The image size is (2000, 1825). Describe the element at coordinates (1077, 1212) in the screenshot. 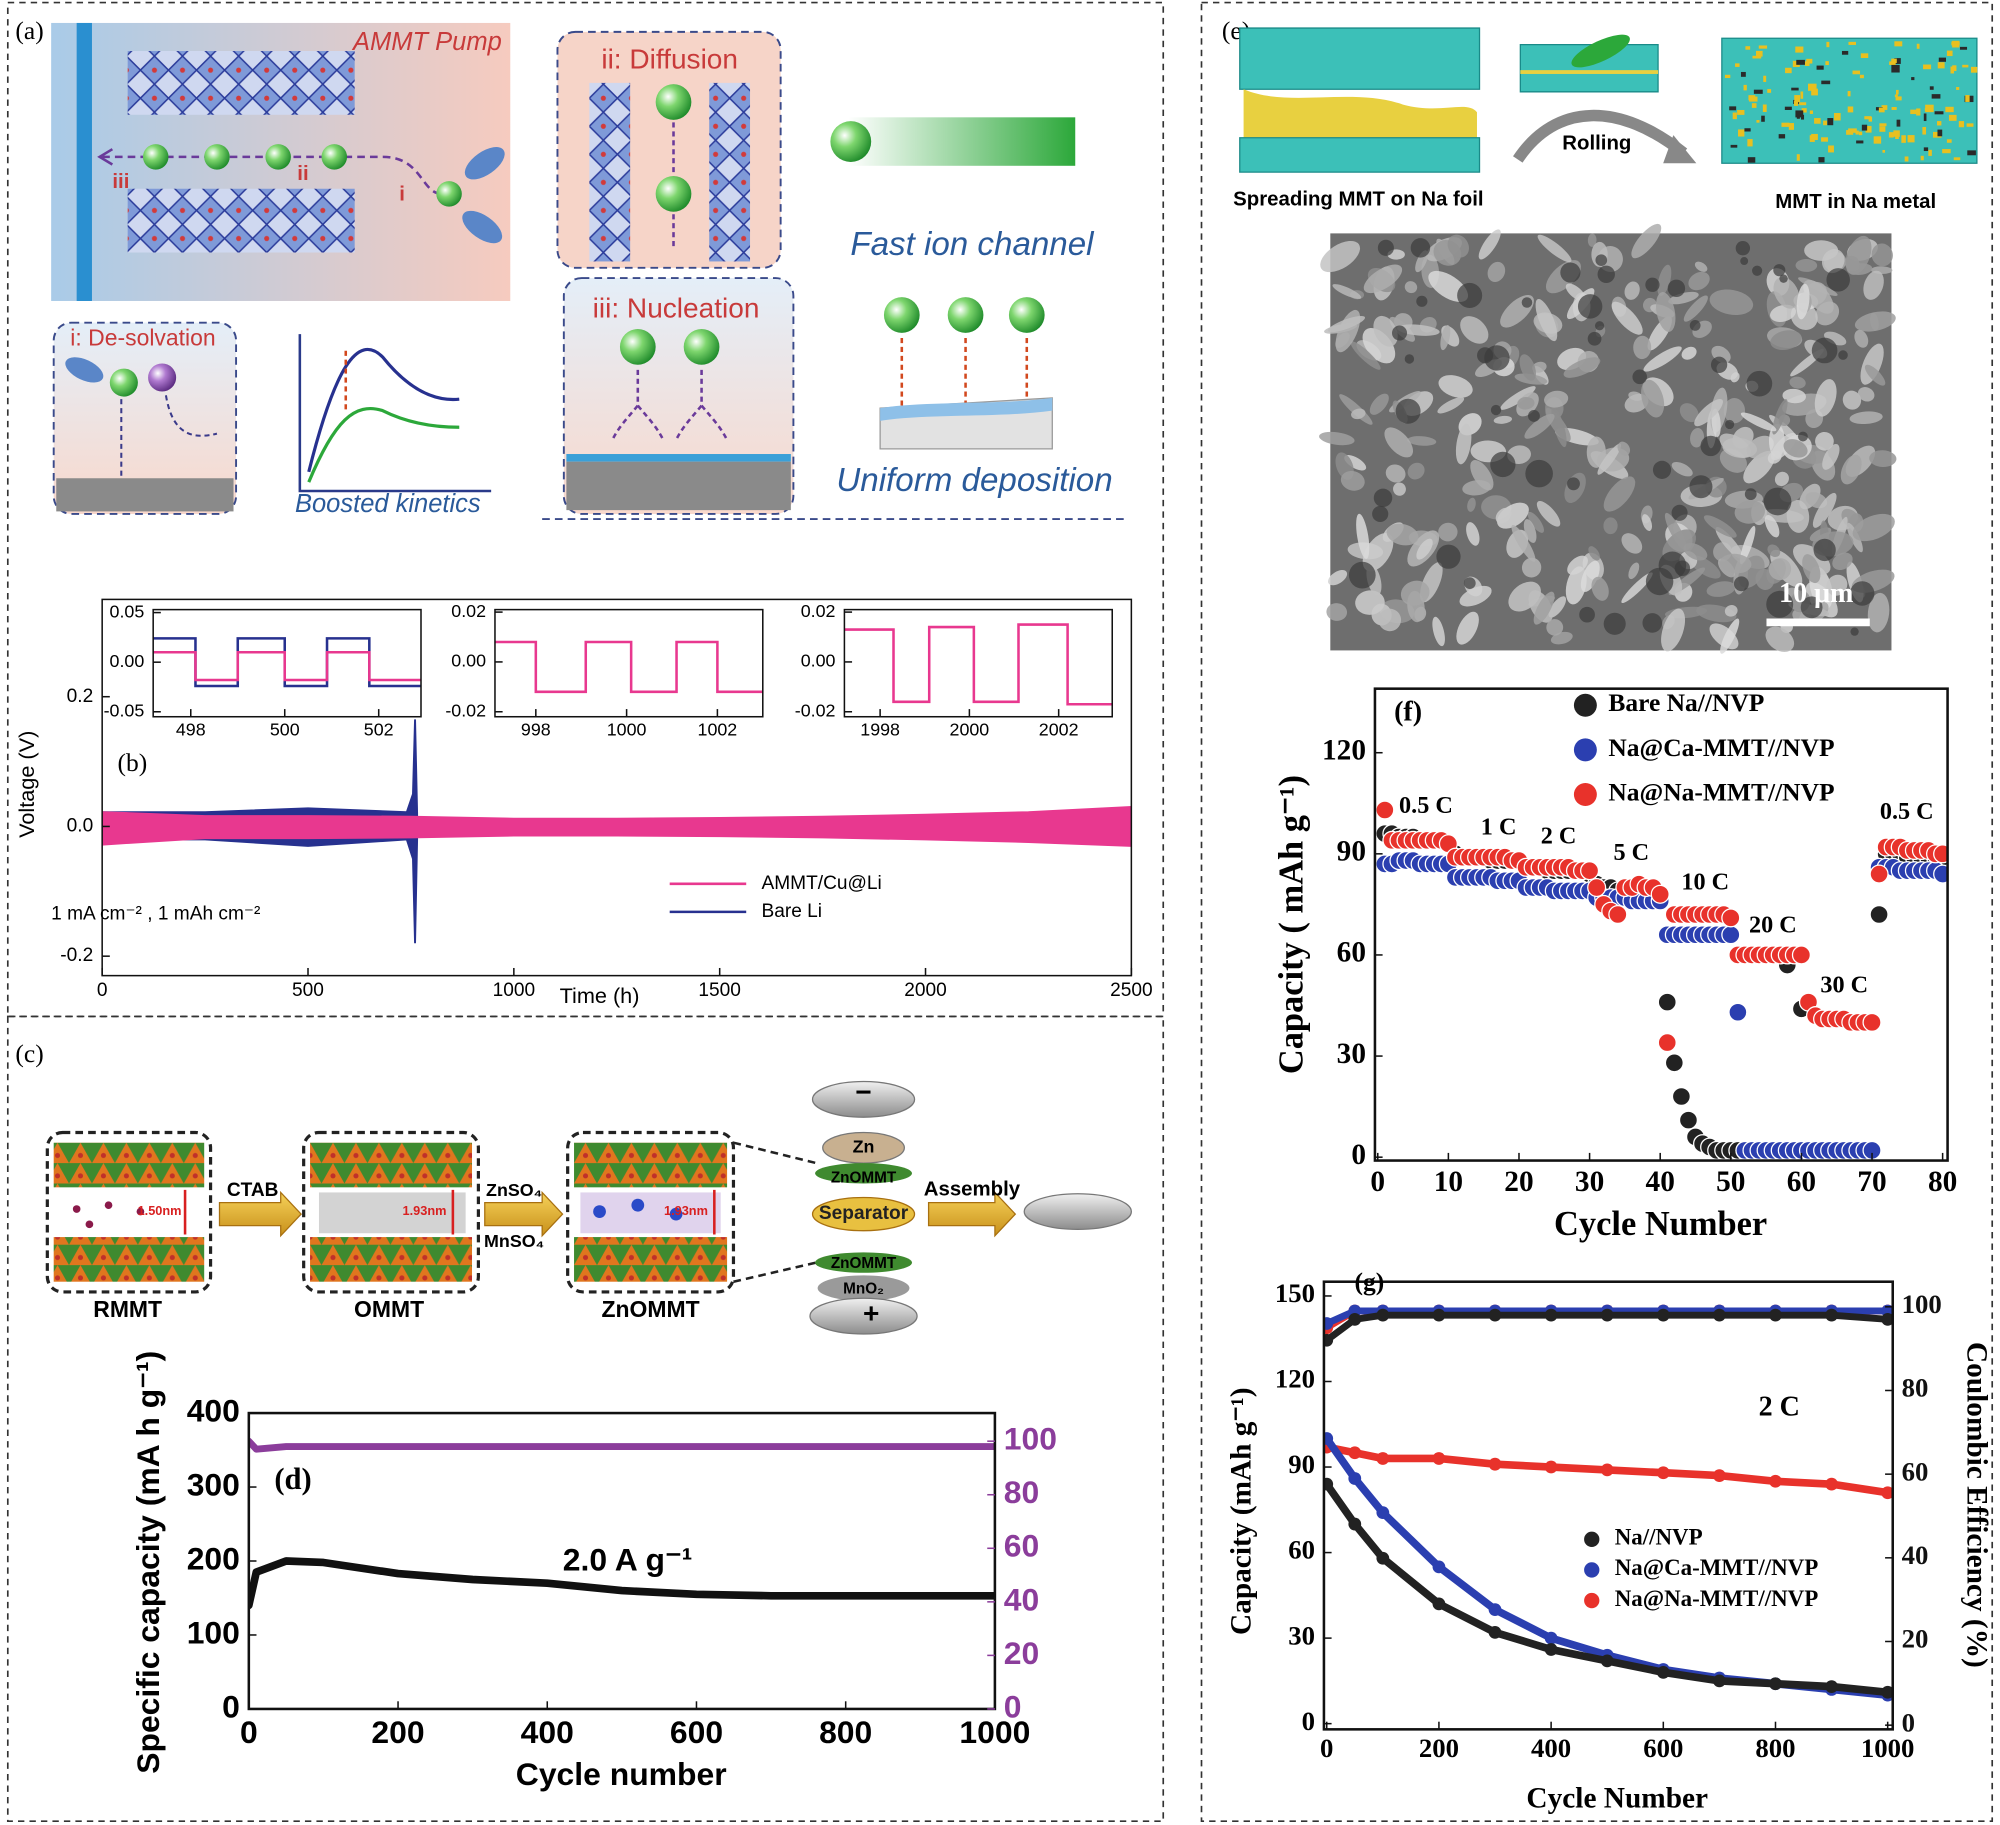

I see `coin-cell` at that location.